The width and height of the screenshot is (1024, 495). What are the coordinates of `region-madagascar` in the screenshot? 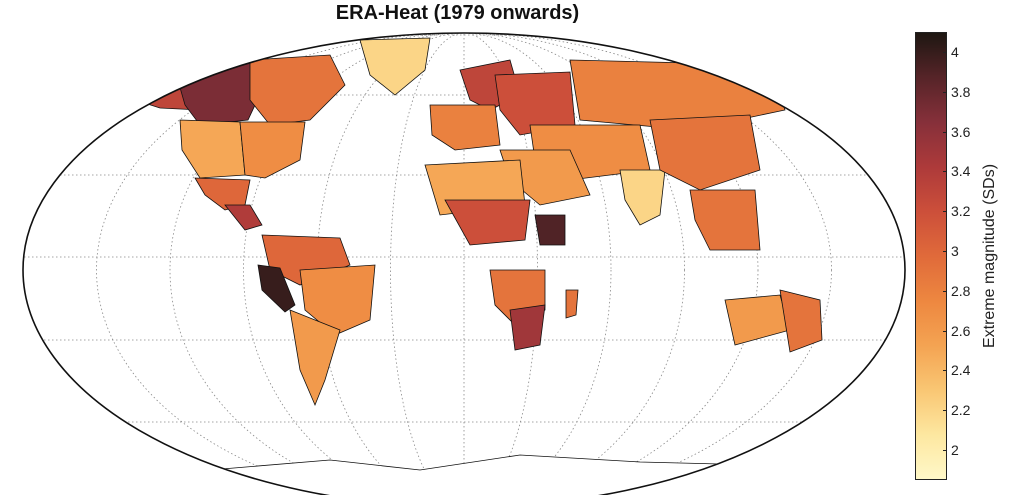 It's located at (572, 304).